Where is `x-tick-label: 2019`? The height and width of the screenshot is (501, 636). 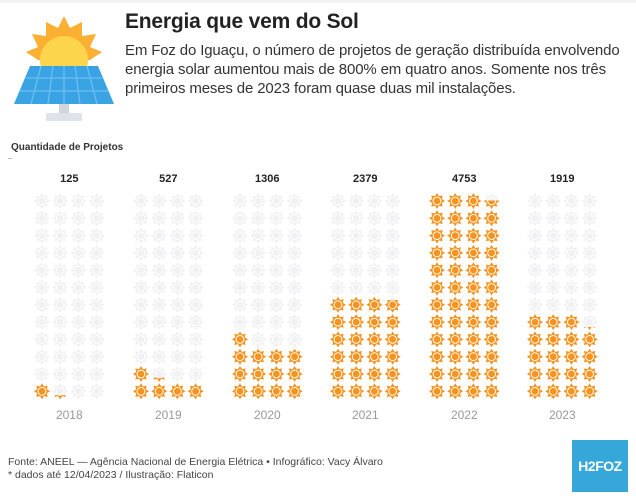 x-tick-label: 2019 is located at coordinates (168, 415).